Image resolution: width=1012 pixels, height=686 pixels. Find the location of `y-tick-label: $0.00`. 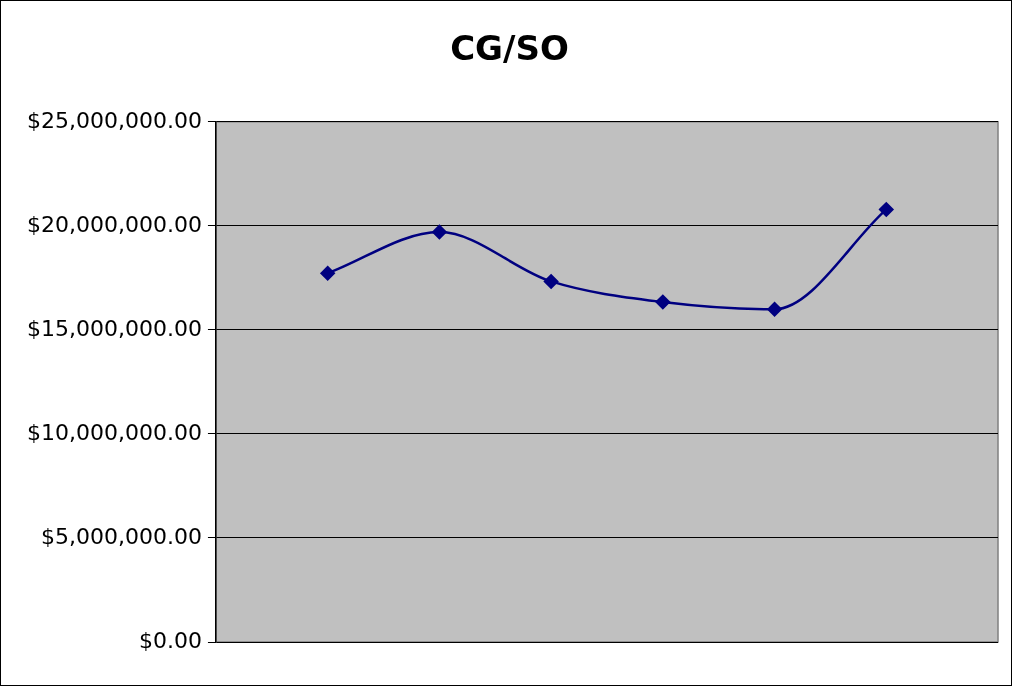

y-tick-label: $0.00 is located at coordinates (170, 640).